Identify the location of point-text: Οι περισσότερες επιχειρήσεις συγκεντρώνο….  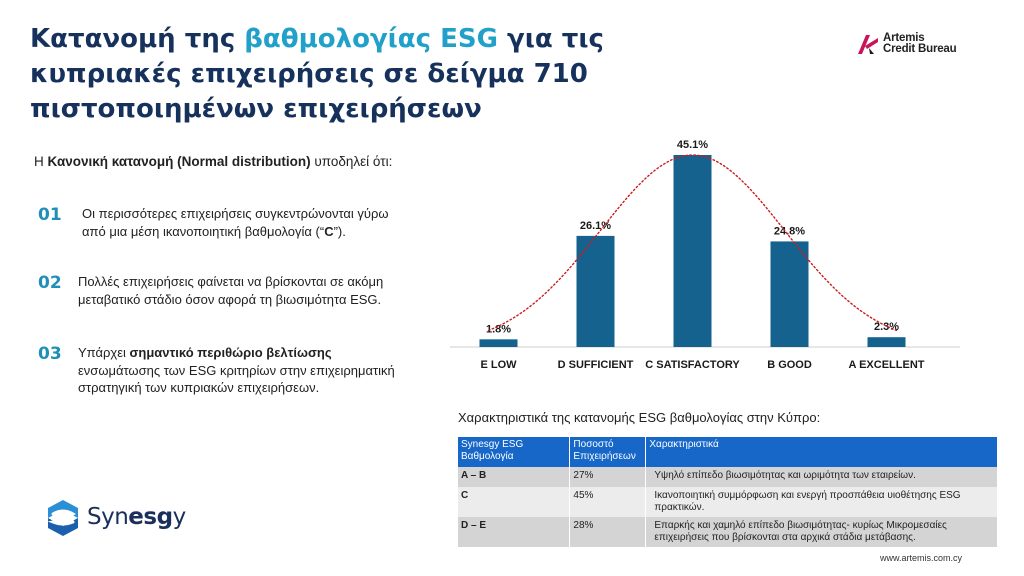
(235, 222).